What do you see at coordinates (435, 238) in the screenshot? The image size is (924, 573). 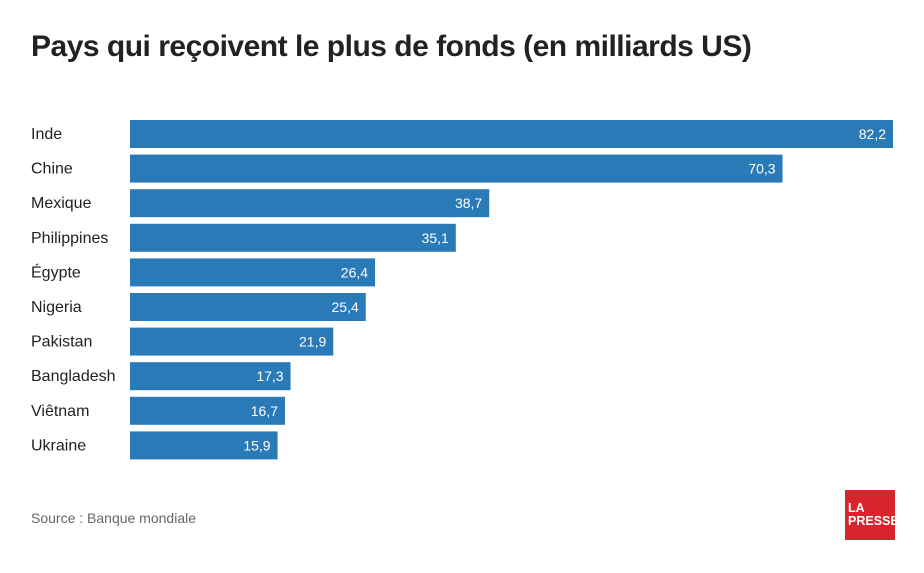 I see `value-label: 35,1` at bounding box center [435, 238].